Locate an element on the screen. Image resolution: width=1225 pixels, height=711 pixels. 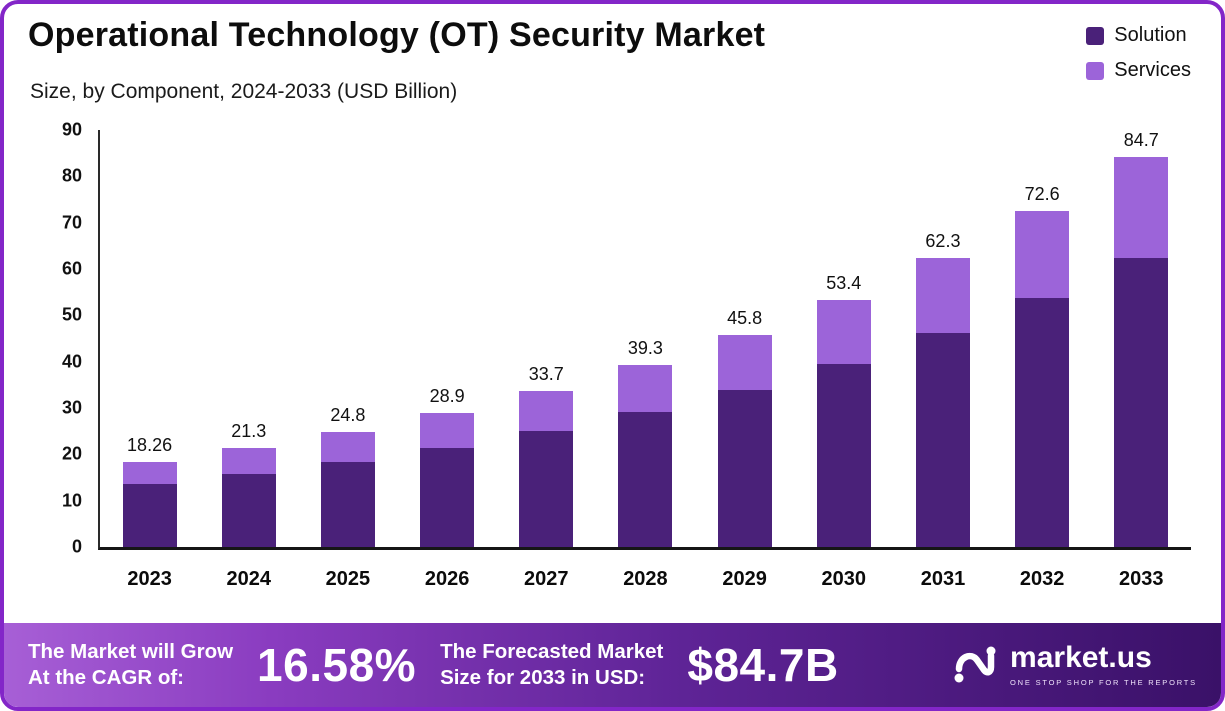
y-axis-tick: 70 is located at coordinates (71, 222).